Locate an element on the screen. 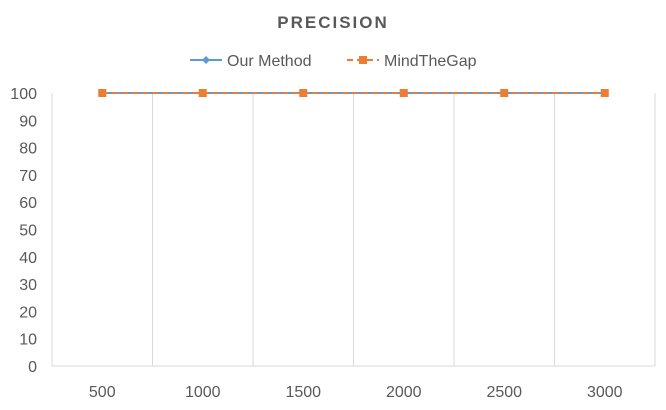  series-mindthegap is located at coordinates (353, 93).